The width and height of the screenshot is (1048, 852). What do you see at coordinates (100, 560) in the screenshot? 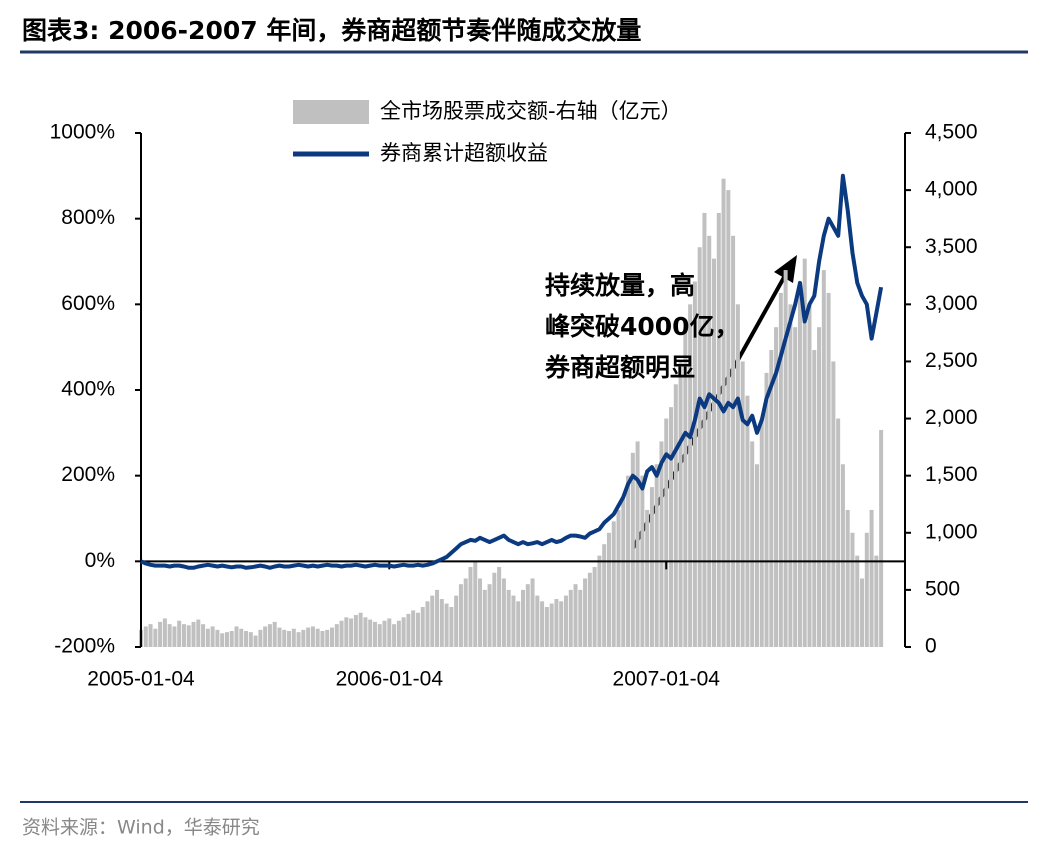
I see `y-tick-label: 0%` at bounding box center [100, 560].